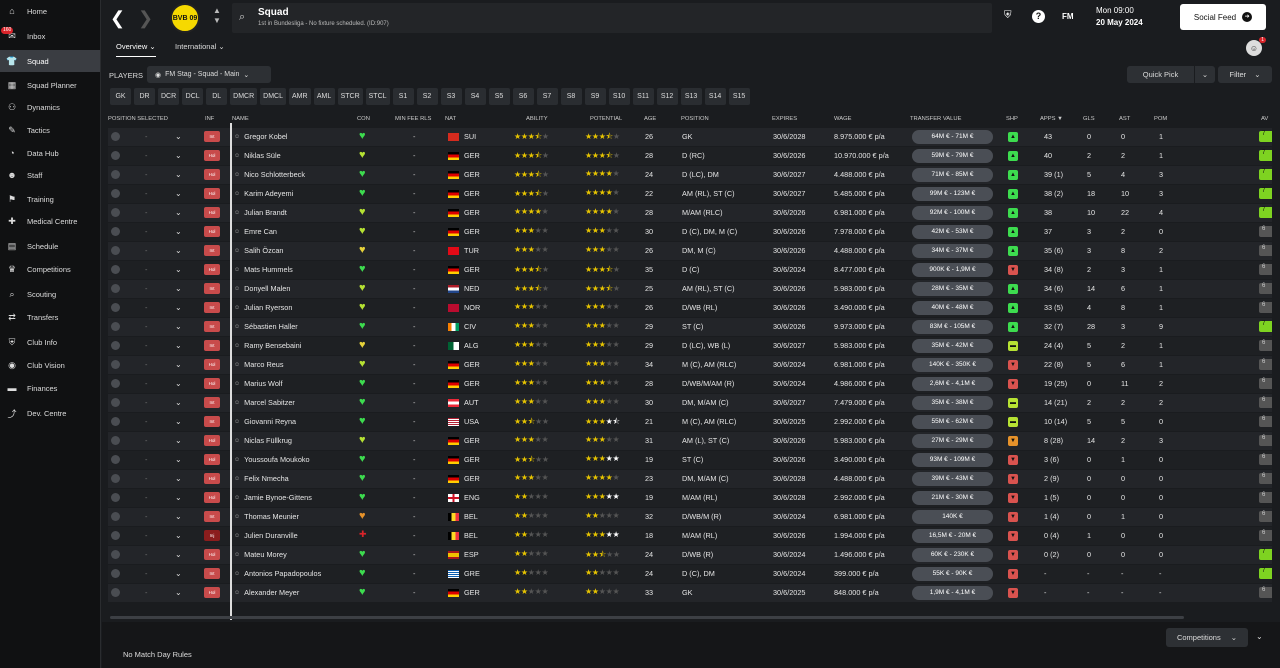 The image size is (1280, 668). I want to click on transfer-value-pill: 83M € - 105M €, so click(952, 327).